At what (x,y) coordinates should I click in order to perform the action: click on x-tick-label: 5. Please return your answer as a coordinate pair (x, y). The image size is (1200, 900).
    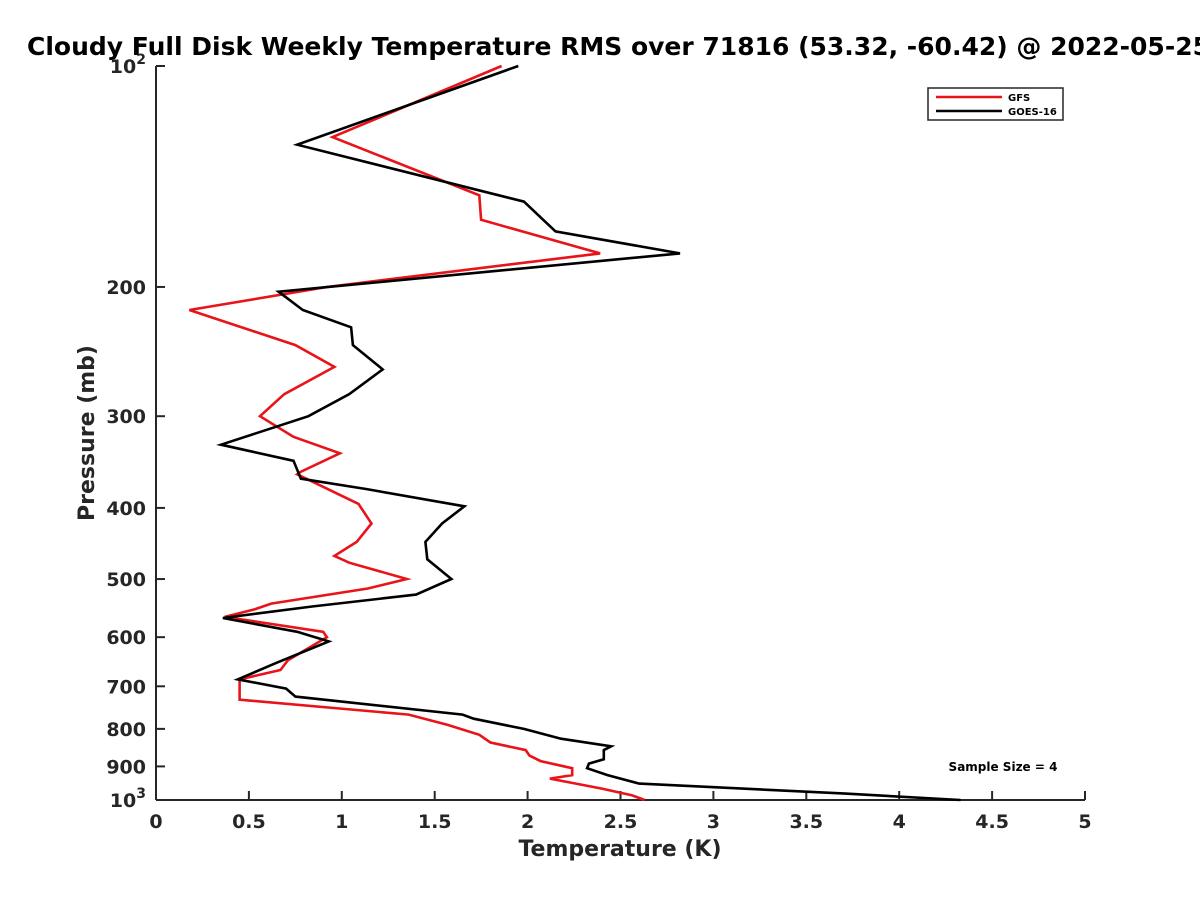
    Looking at the image, I should click on (1084, 822).